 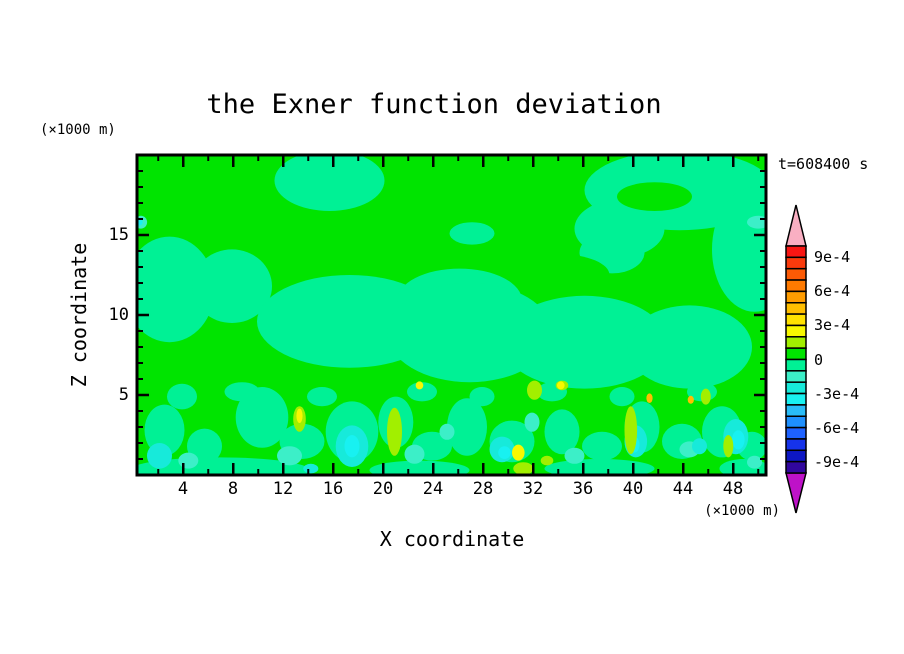 What do you see at coordinates (742, 511) in the screenshot?
I see `x-axis-unit-label: (×1000 m)` at bounding box center [742, 511].